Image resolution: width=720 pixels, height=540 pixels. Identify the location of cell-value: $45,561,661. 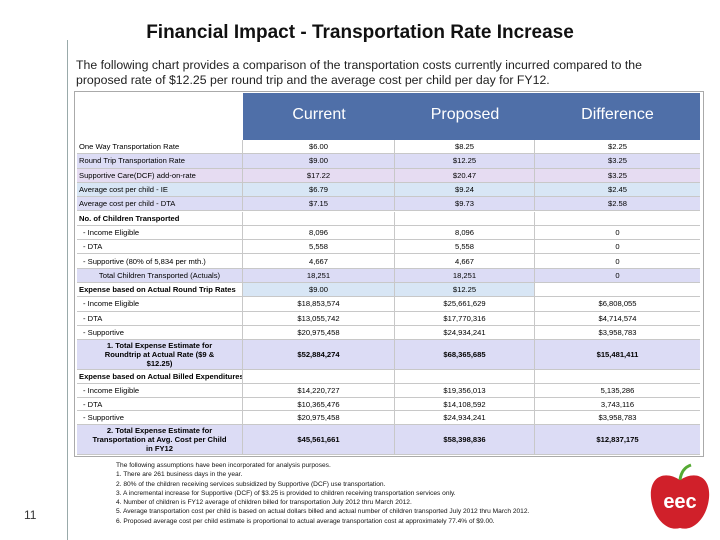
(319, 440).